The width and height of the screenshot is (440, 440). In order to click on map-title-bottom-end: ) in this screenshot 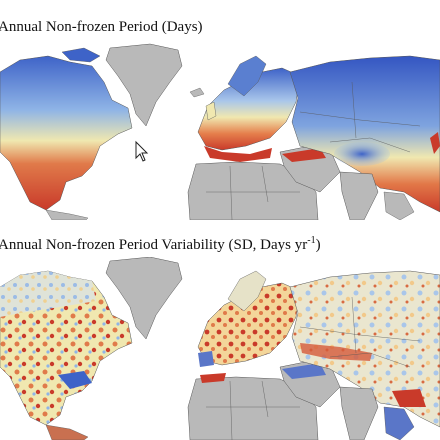, I will do `click(318, 245)`.